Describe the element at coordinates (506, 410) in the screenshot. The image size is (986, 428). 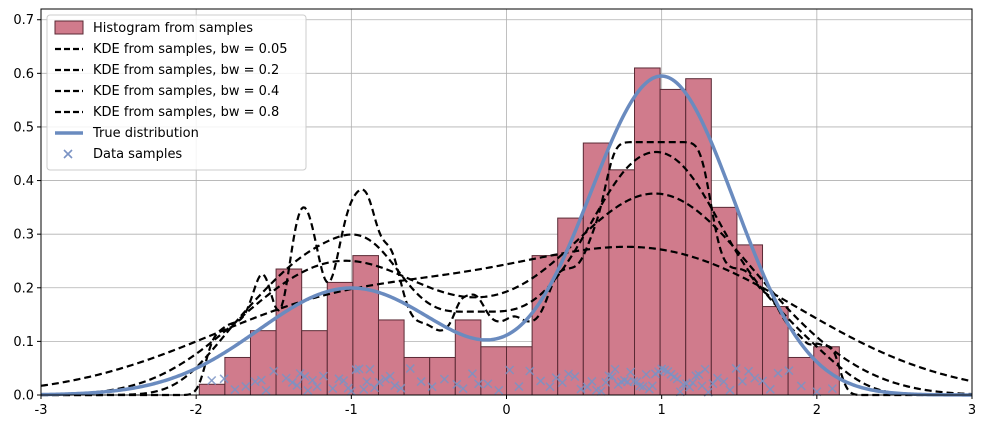
I see `x-tick-label: 0` at that location.